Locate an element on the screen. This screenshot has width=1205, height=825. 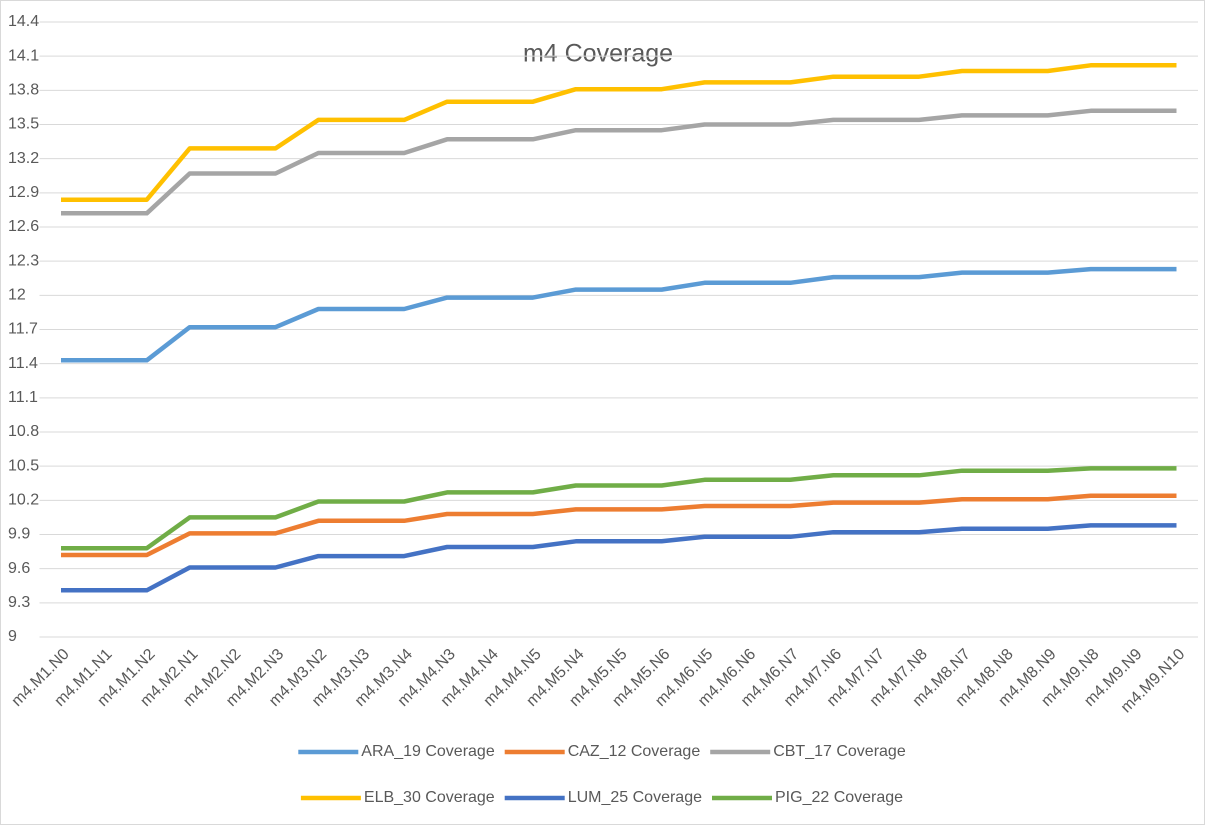
y-tick-label: 9.9 is located at coordinates (19, 534).